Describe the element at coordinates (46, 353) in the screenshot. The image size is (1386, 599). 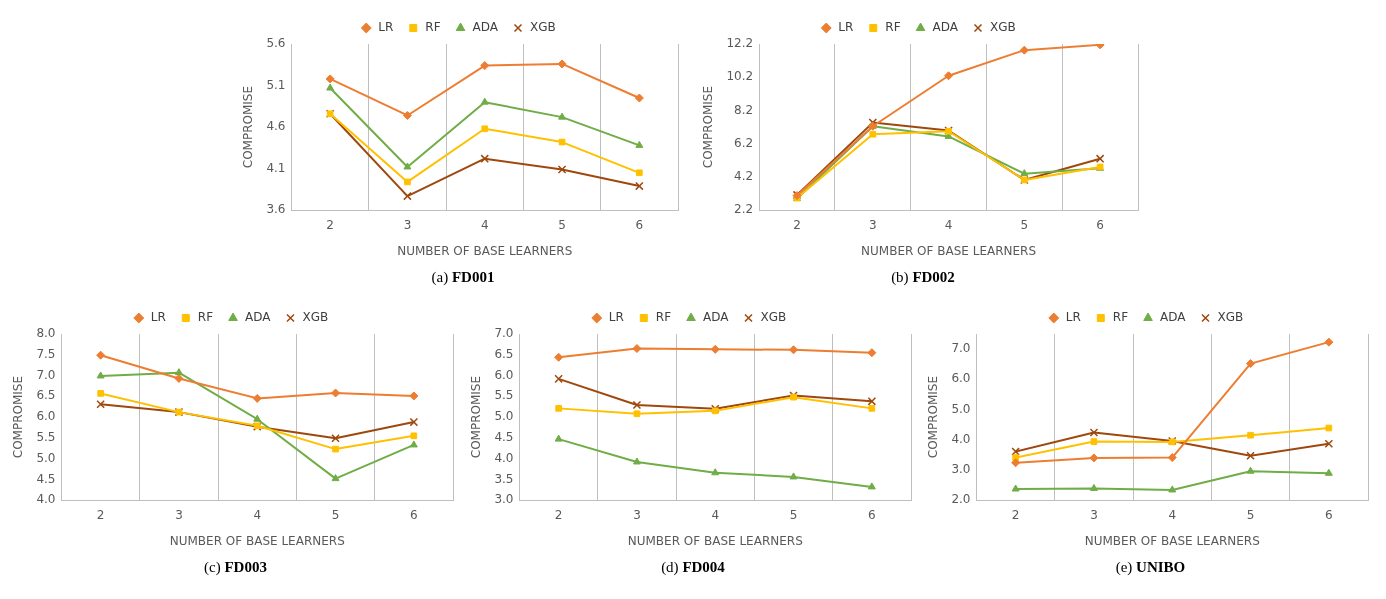
I see `y-tick-label: 7.5` at that location.